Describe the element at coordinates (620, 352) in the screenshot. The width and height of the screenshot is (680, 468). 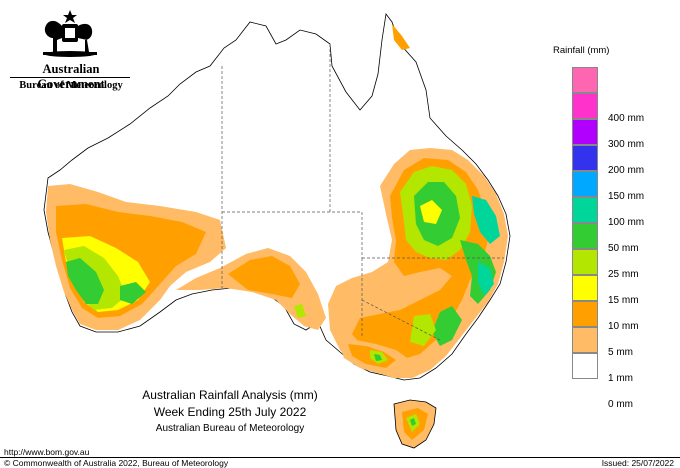
I see `legend-label: 5 mm` at that location.